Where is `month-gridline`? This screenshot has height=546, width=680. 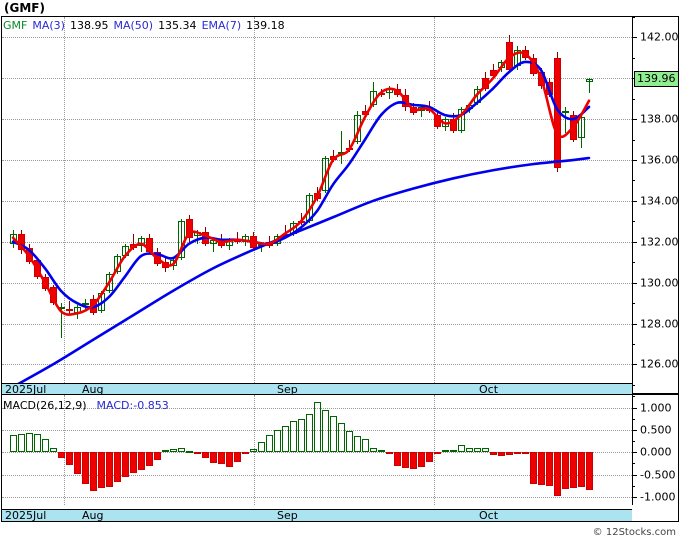
month-gridline is located at coordinates (64, 450).